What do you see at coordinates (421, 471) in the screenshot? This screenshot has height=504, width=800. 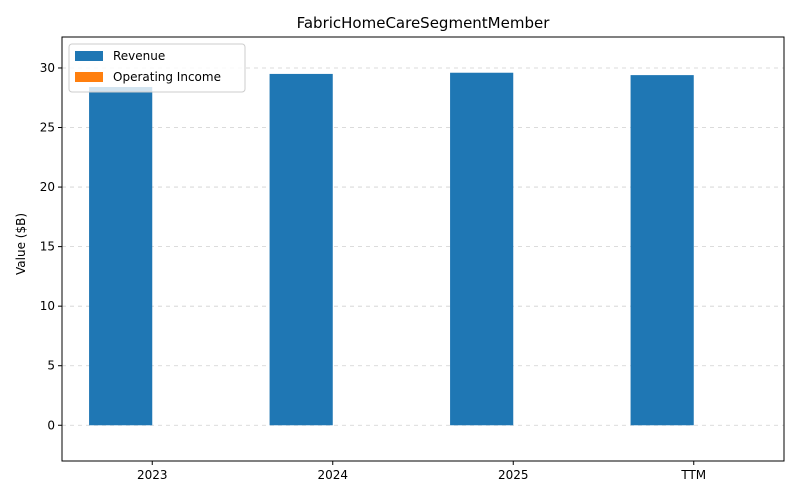 I see `x-axis-ticks: 2023 2024 2025 TTM` at bounding box center [421, 471].